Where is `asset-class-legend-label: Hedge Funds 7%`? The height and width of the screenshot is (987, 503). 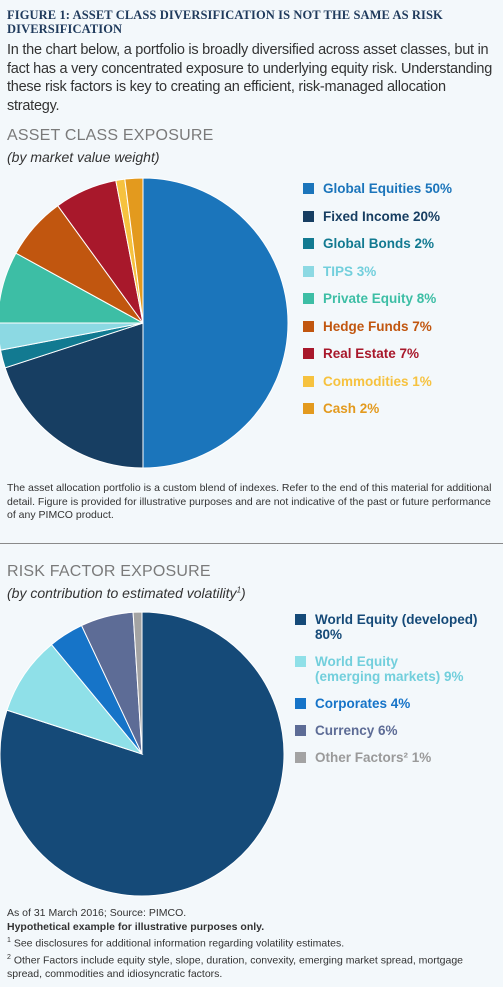
asset-class-legend-label: Hedge Funds 7% is located at coordinates (377, 326).